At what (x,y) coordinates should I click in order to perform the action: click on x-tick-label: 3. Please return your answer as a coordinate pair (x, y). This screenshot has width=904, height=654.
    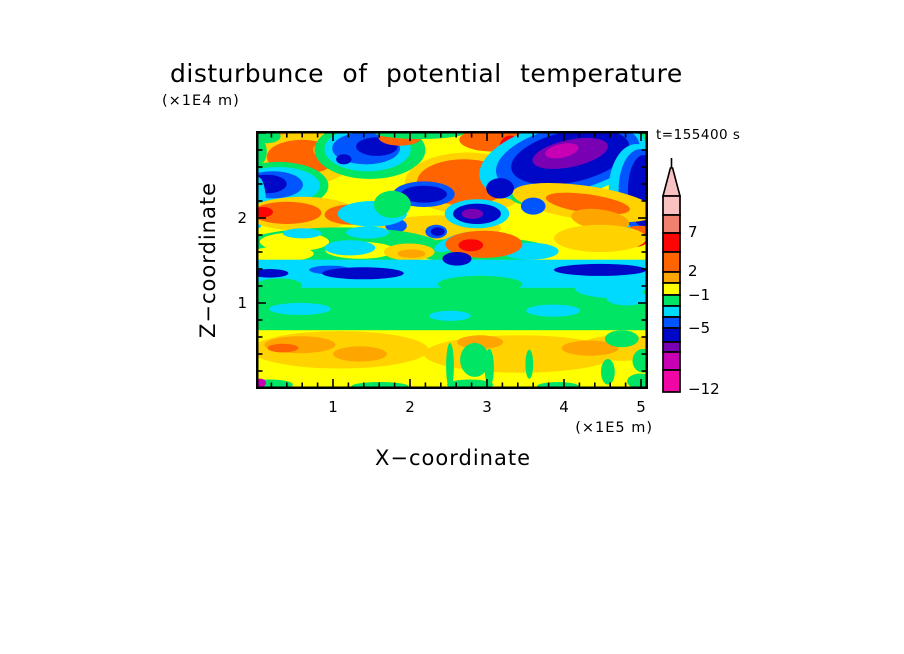
    Looking at the image, I should click on (487, 407).